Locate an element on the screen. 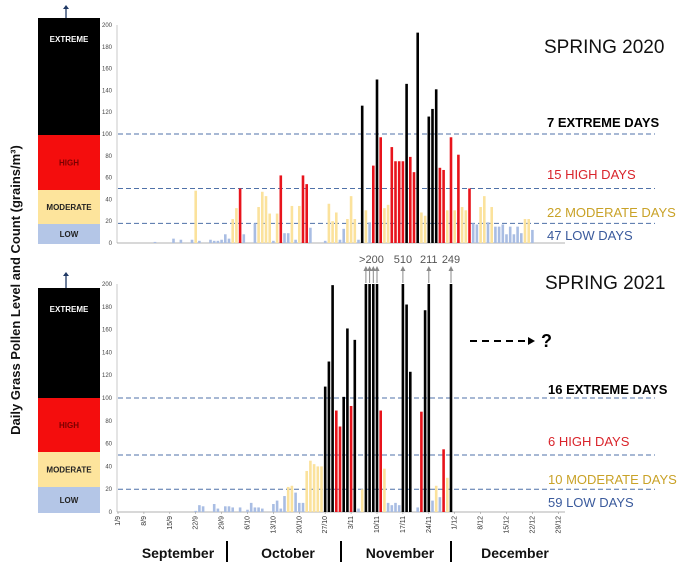  summary-moderate-days: 10 MODERATE DAYS is located at coordinates (612, 479).